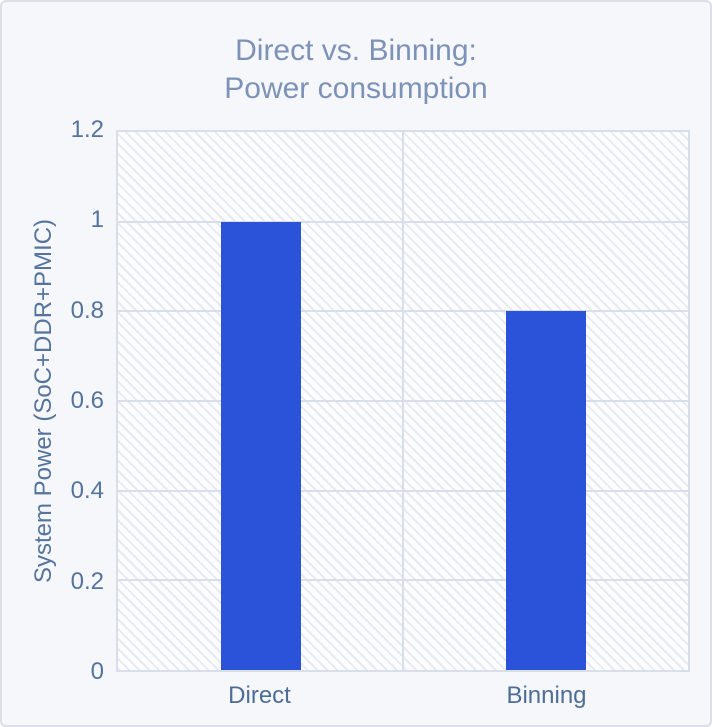 The width and height of the screenshot is (712, 727). Describe the element at coordinates (53, 400) in the screenshot. I see `y-axis-ticks: 0 0.2 0.4 0.6 0.8 1 1.2` at that location.